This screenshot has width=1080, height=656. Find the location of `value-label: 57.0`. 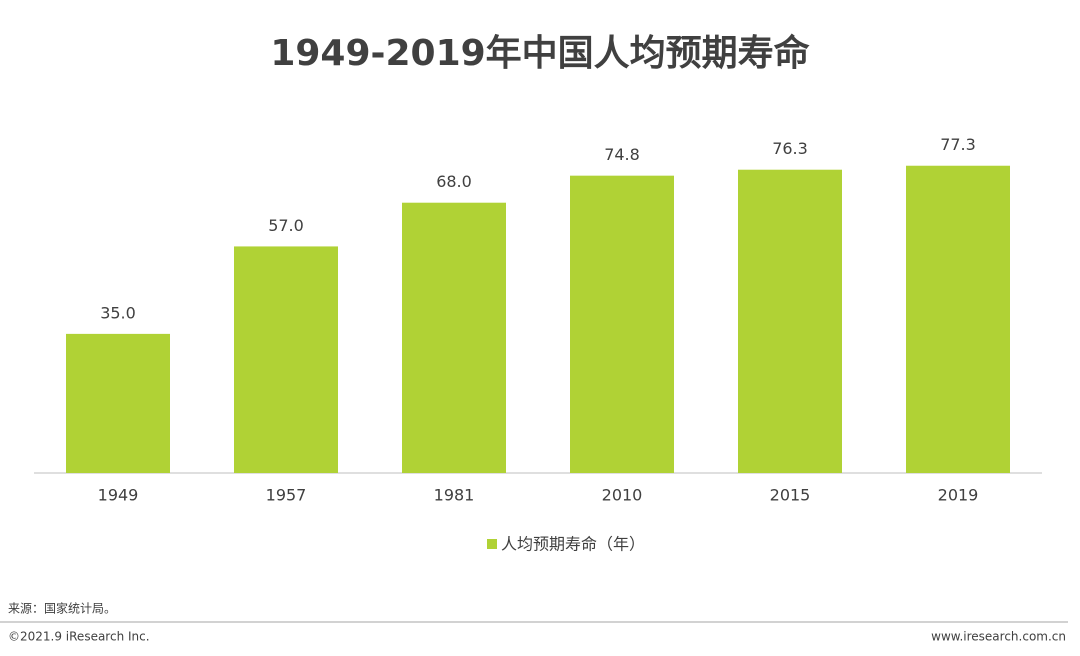

value-label: 57.0 is located at coordinates (286, 225).